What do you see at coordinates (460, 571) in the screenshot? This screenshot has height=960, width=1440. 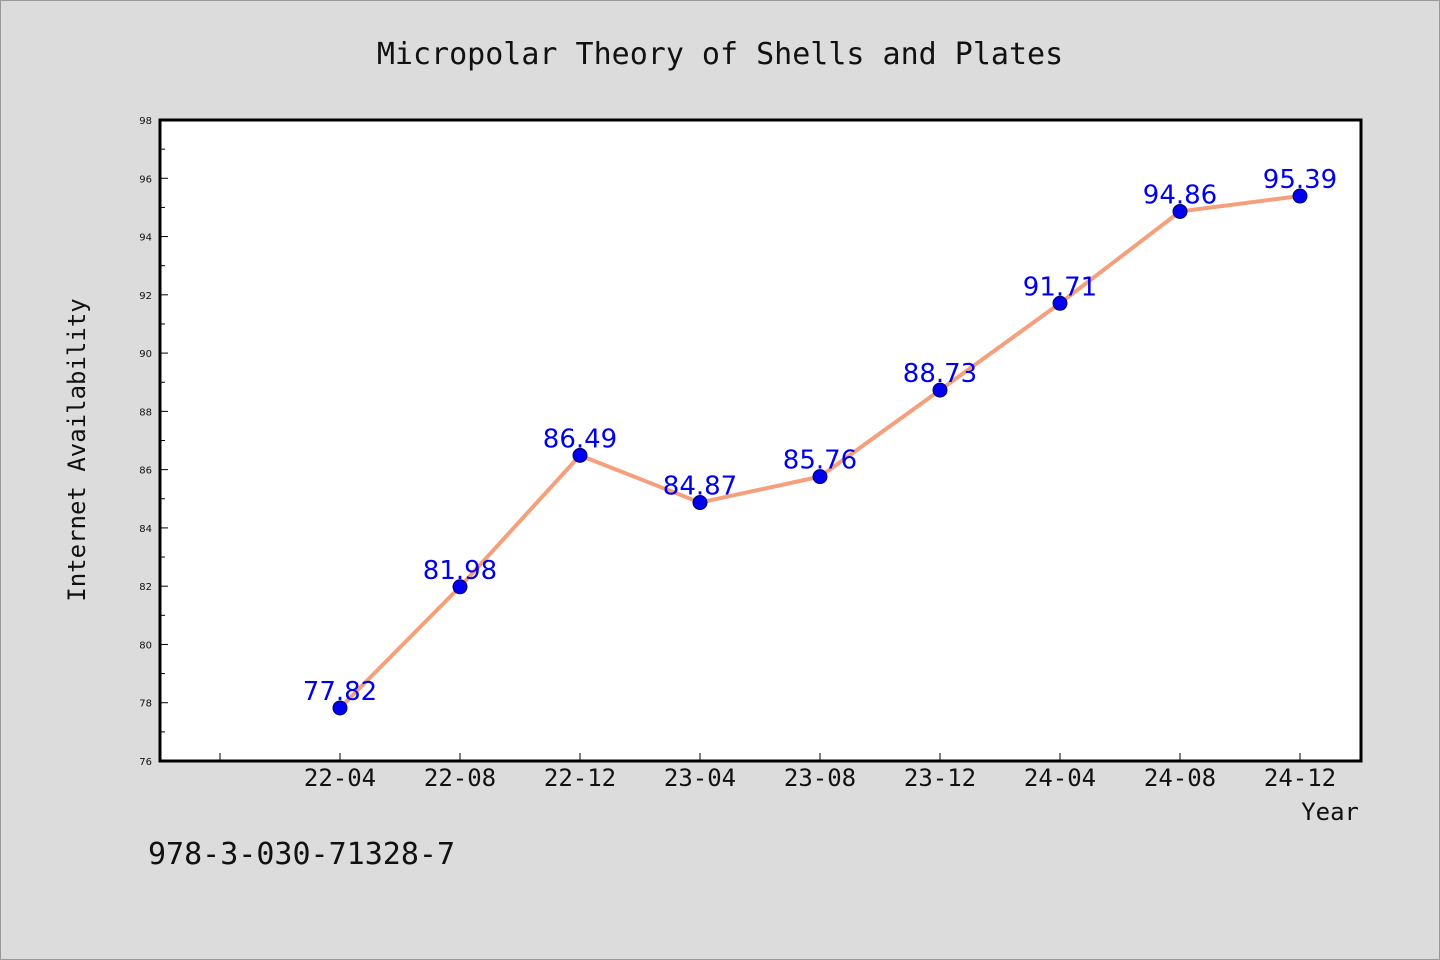 I see `data-label: 81.98` at bounding box center [460, 571].